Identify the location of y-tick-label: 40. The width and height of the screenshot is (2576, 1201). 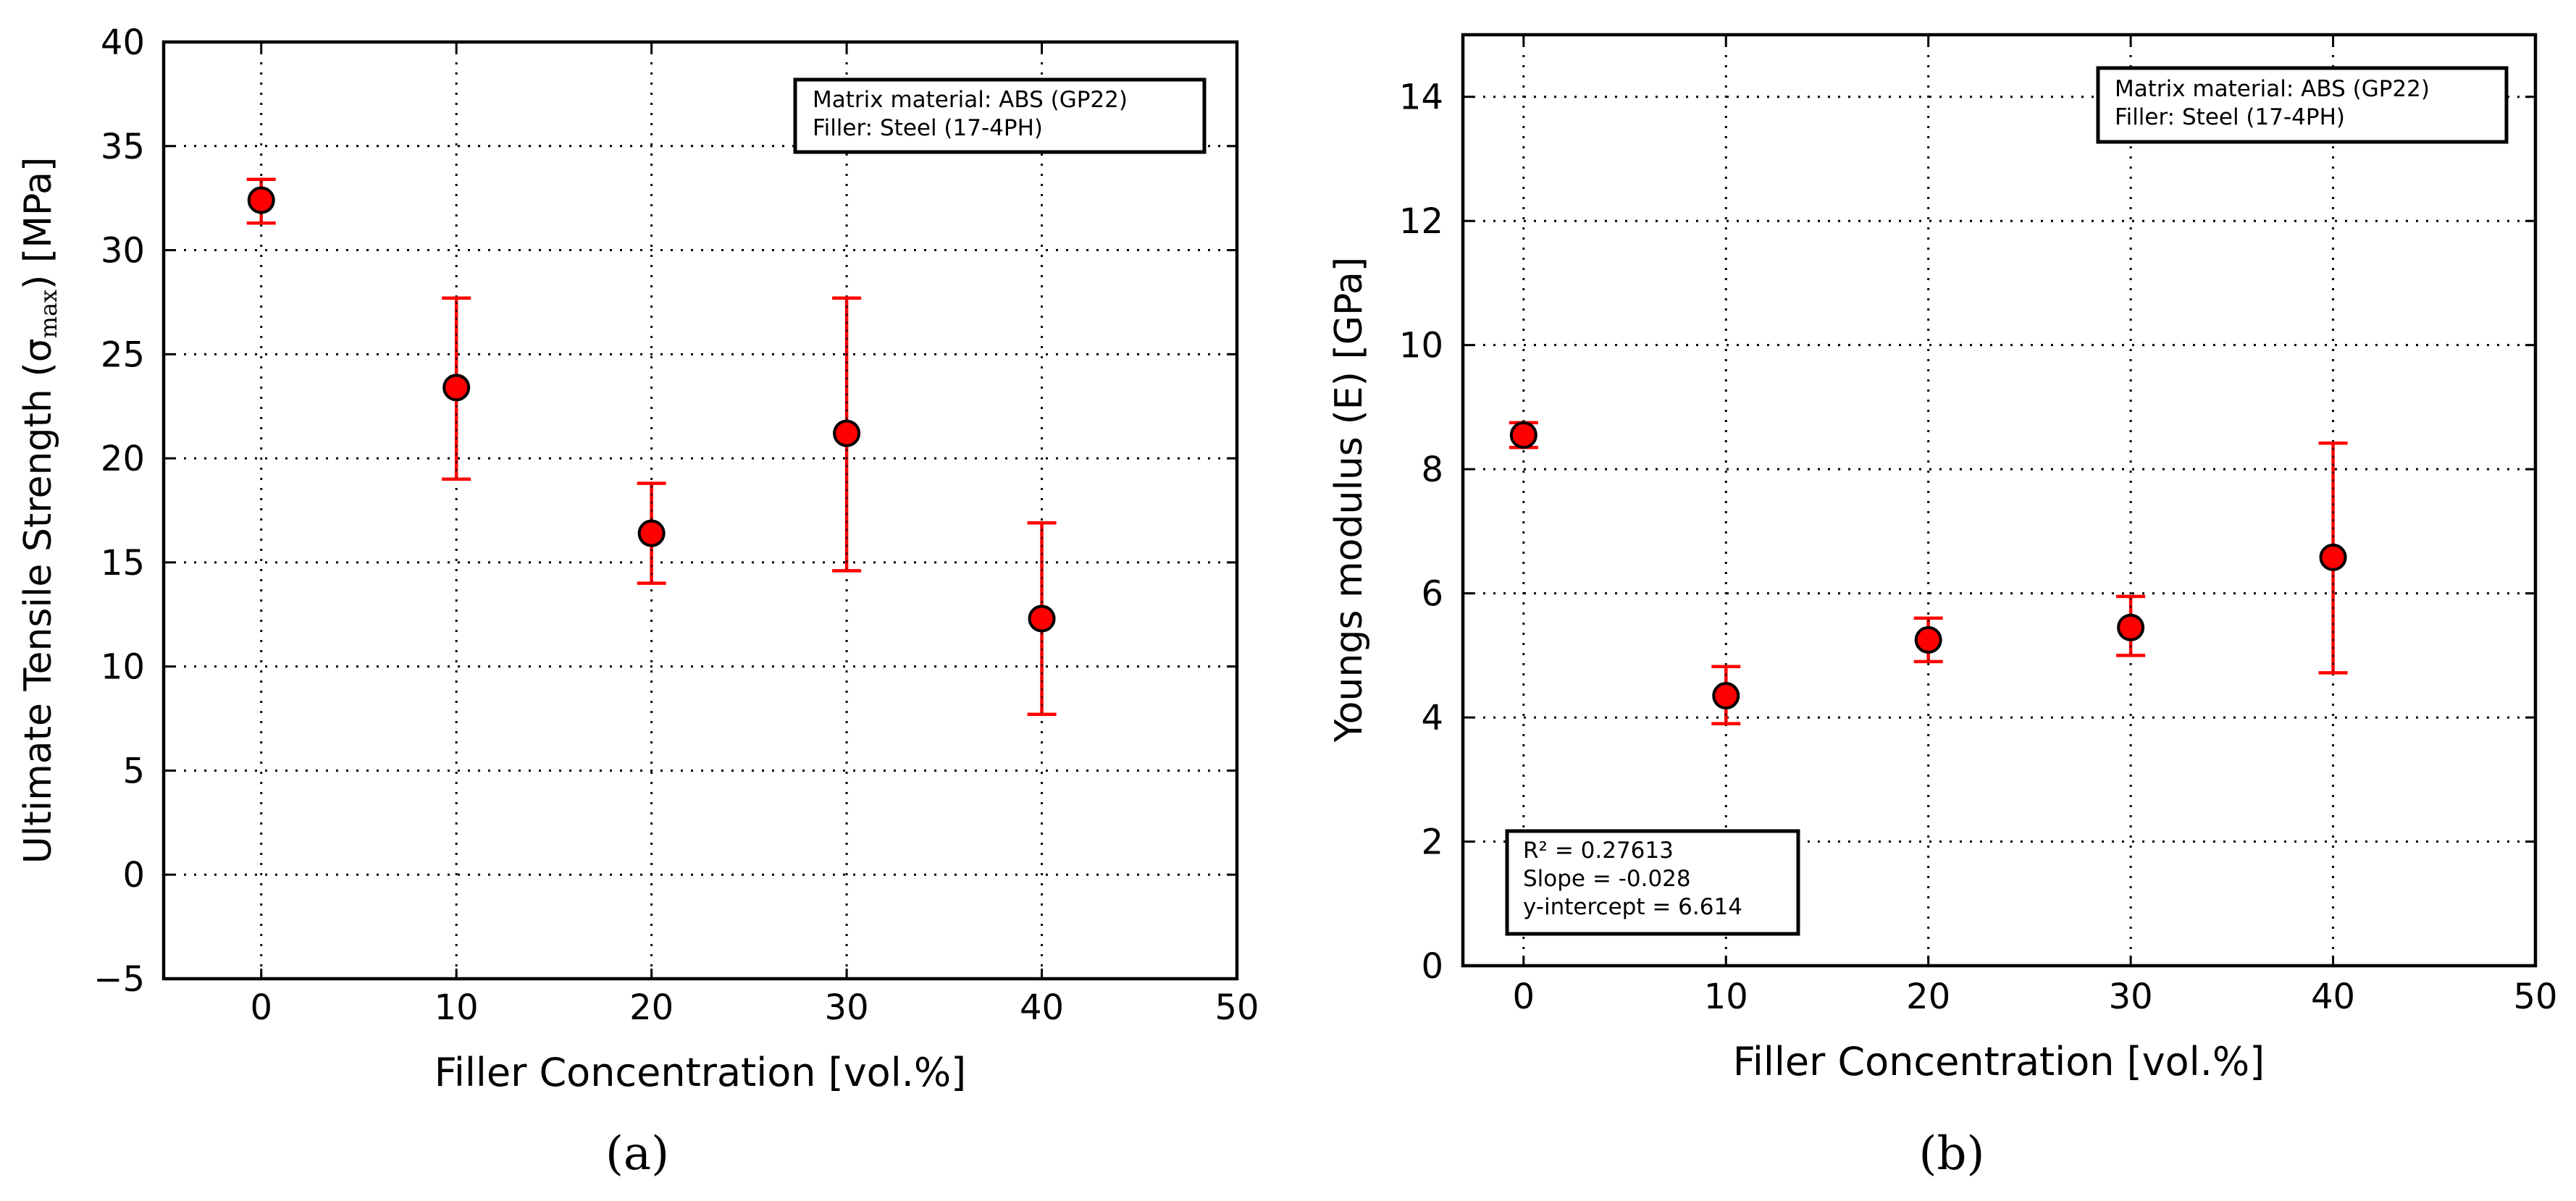
(123, 42).